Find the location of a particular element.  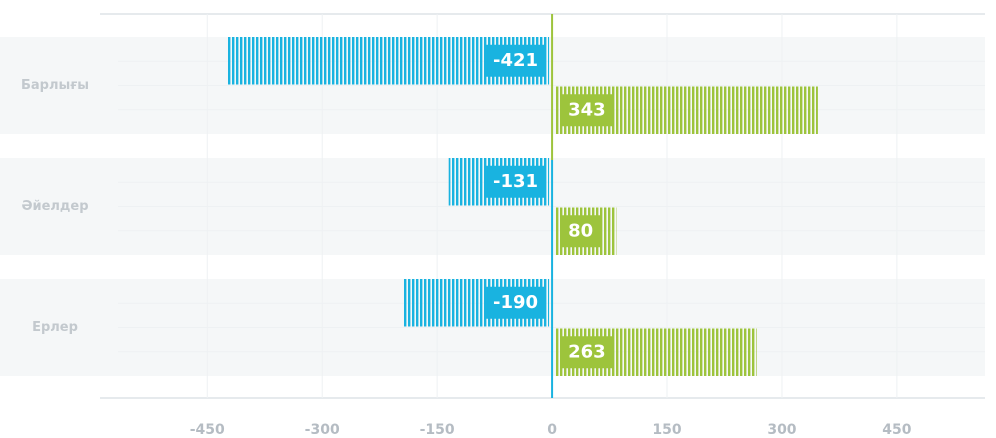

value-label: -190 is located at coordinates (515, 302).